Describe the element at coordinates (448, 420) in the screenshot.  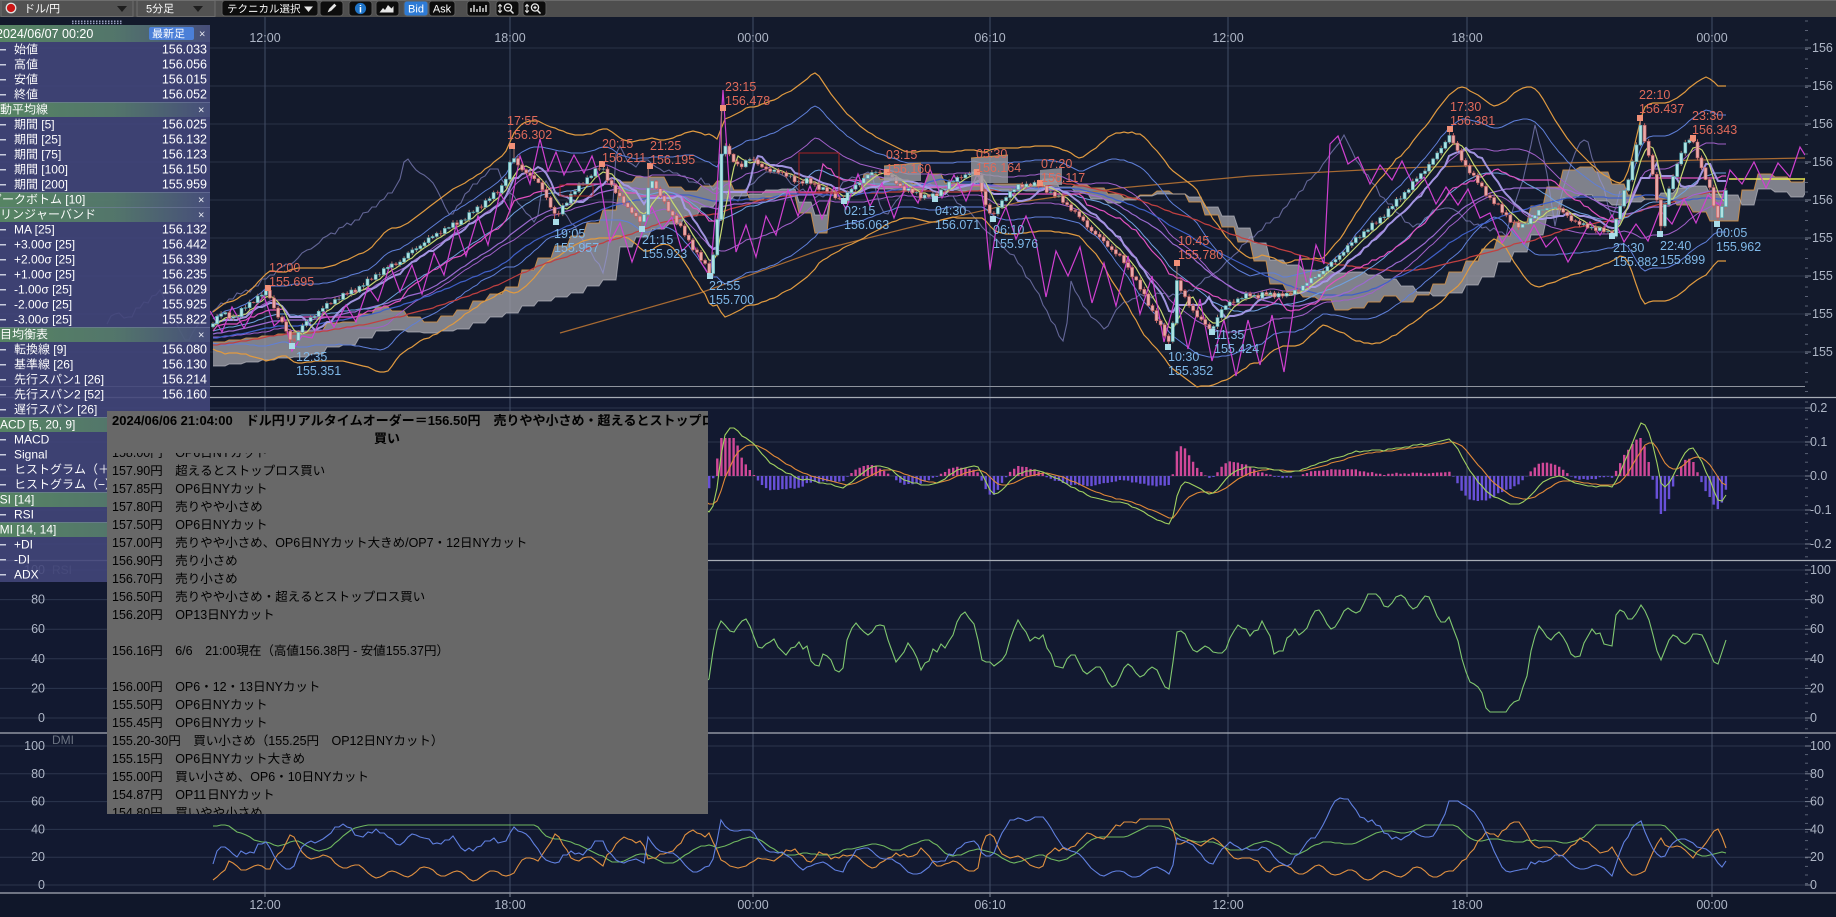
I see `svg-text: 156.50` at that location.